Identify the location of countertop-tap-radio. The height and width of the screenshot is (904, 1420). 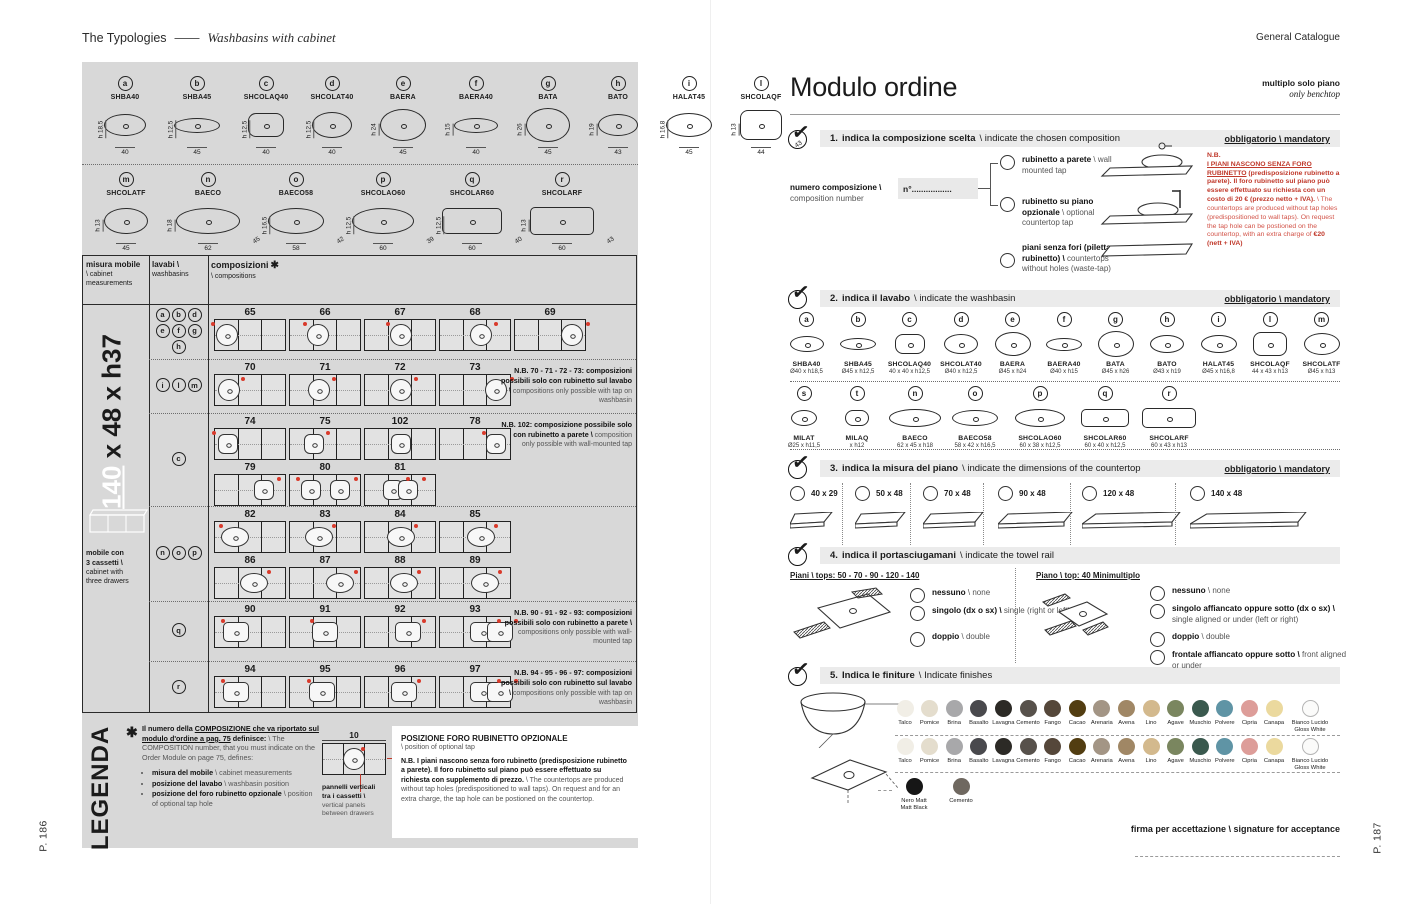
(1007, 204).